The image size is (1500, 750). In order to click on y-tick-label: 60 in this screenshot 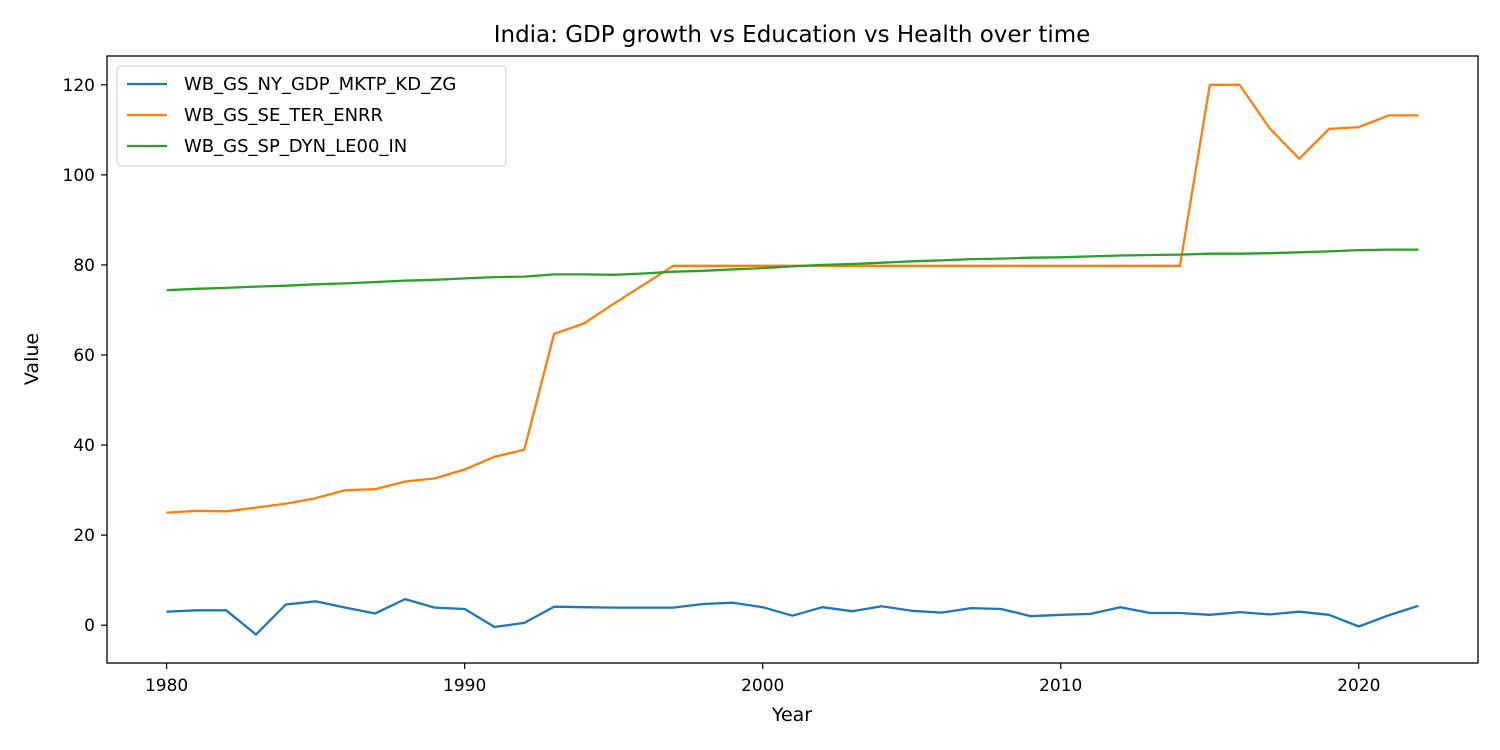, I will do `click(84, 356)`.